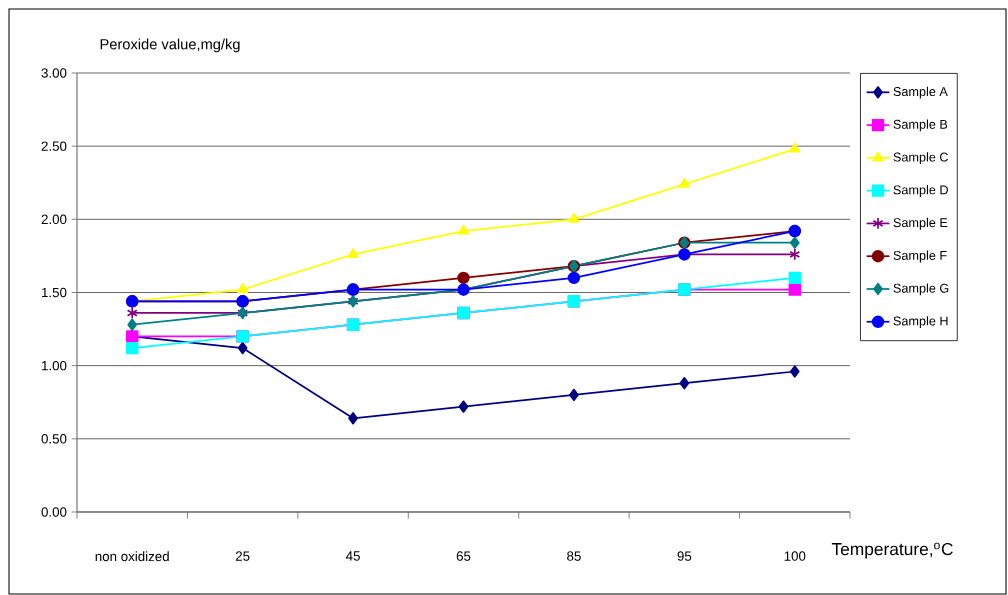 This screenshot has height=595, width=1008. I want to click on x-axis-title: Temperature,$^{o}$C, so click(892, 550).